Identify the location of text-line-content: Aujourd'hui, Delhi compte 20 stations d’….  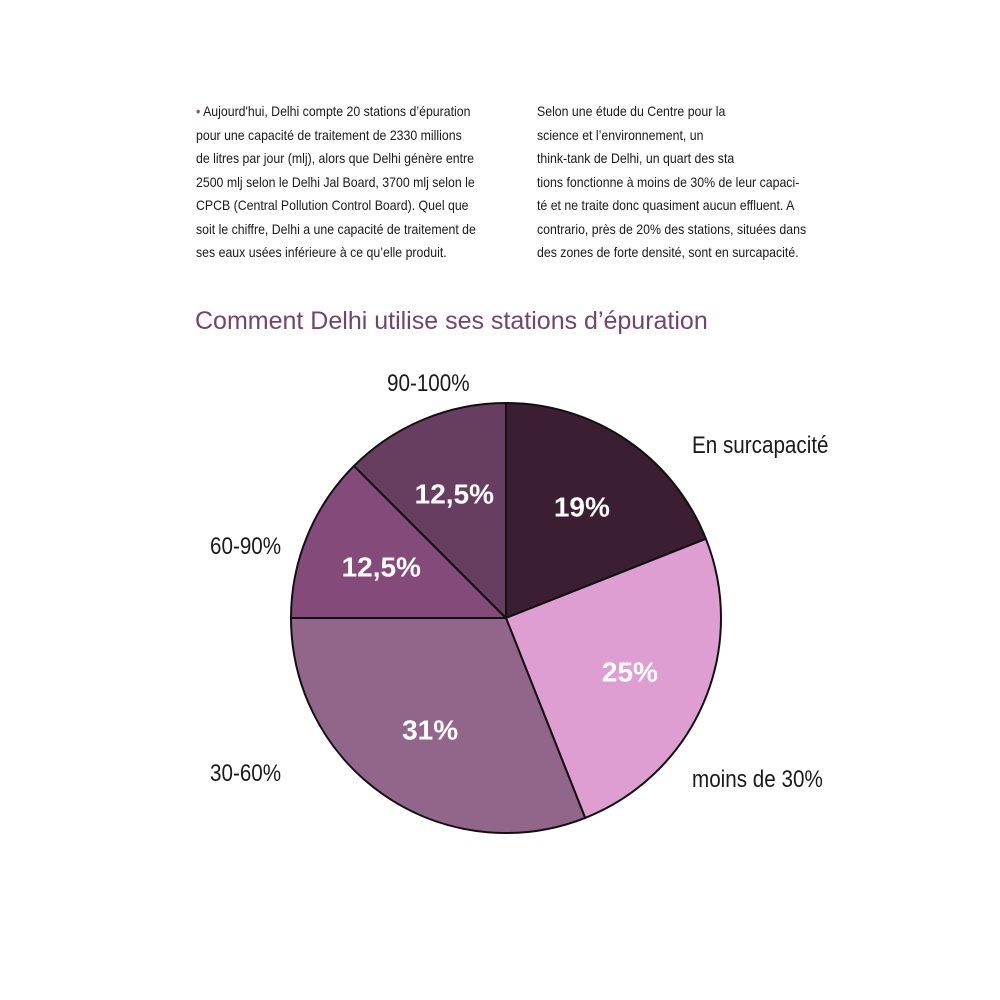
(337, 111).